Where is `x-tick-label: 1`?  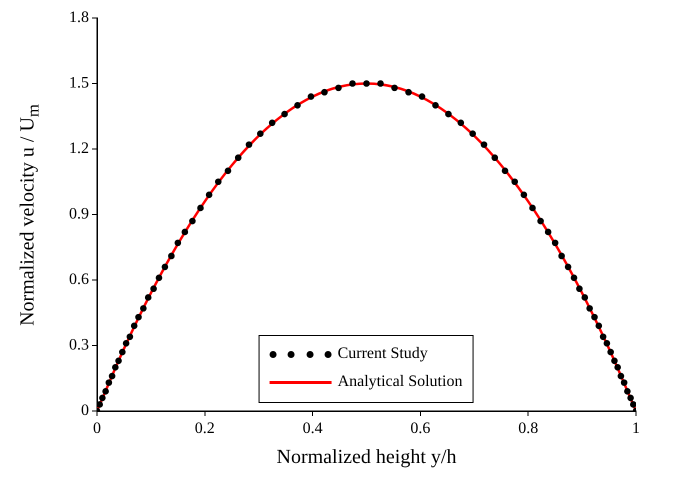 x-tick-label: 1 is located at coordinates (636, 428).